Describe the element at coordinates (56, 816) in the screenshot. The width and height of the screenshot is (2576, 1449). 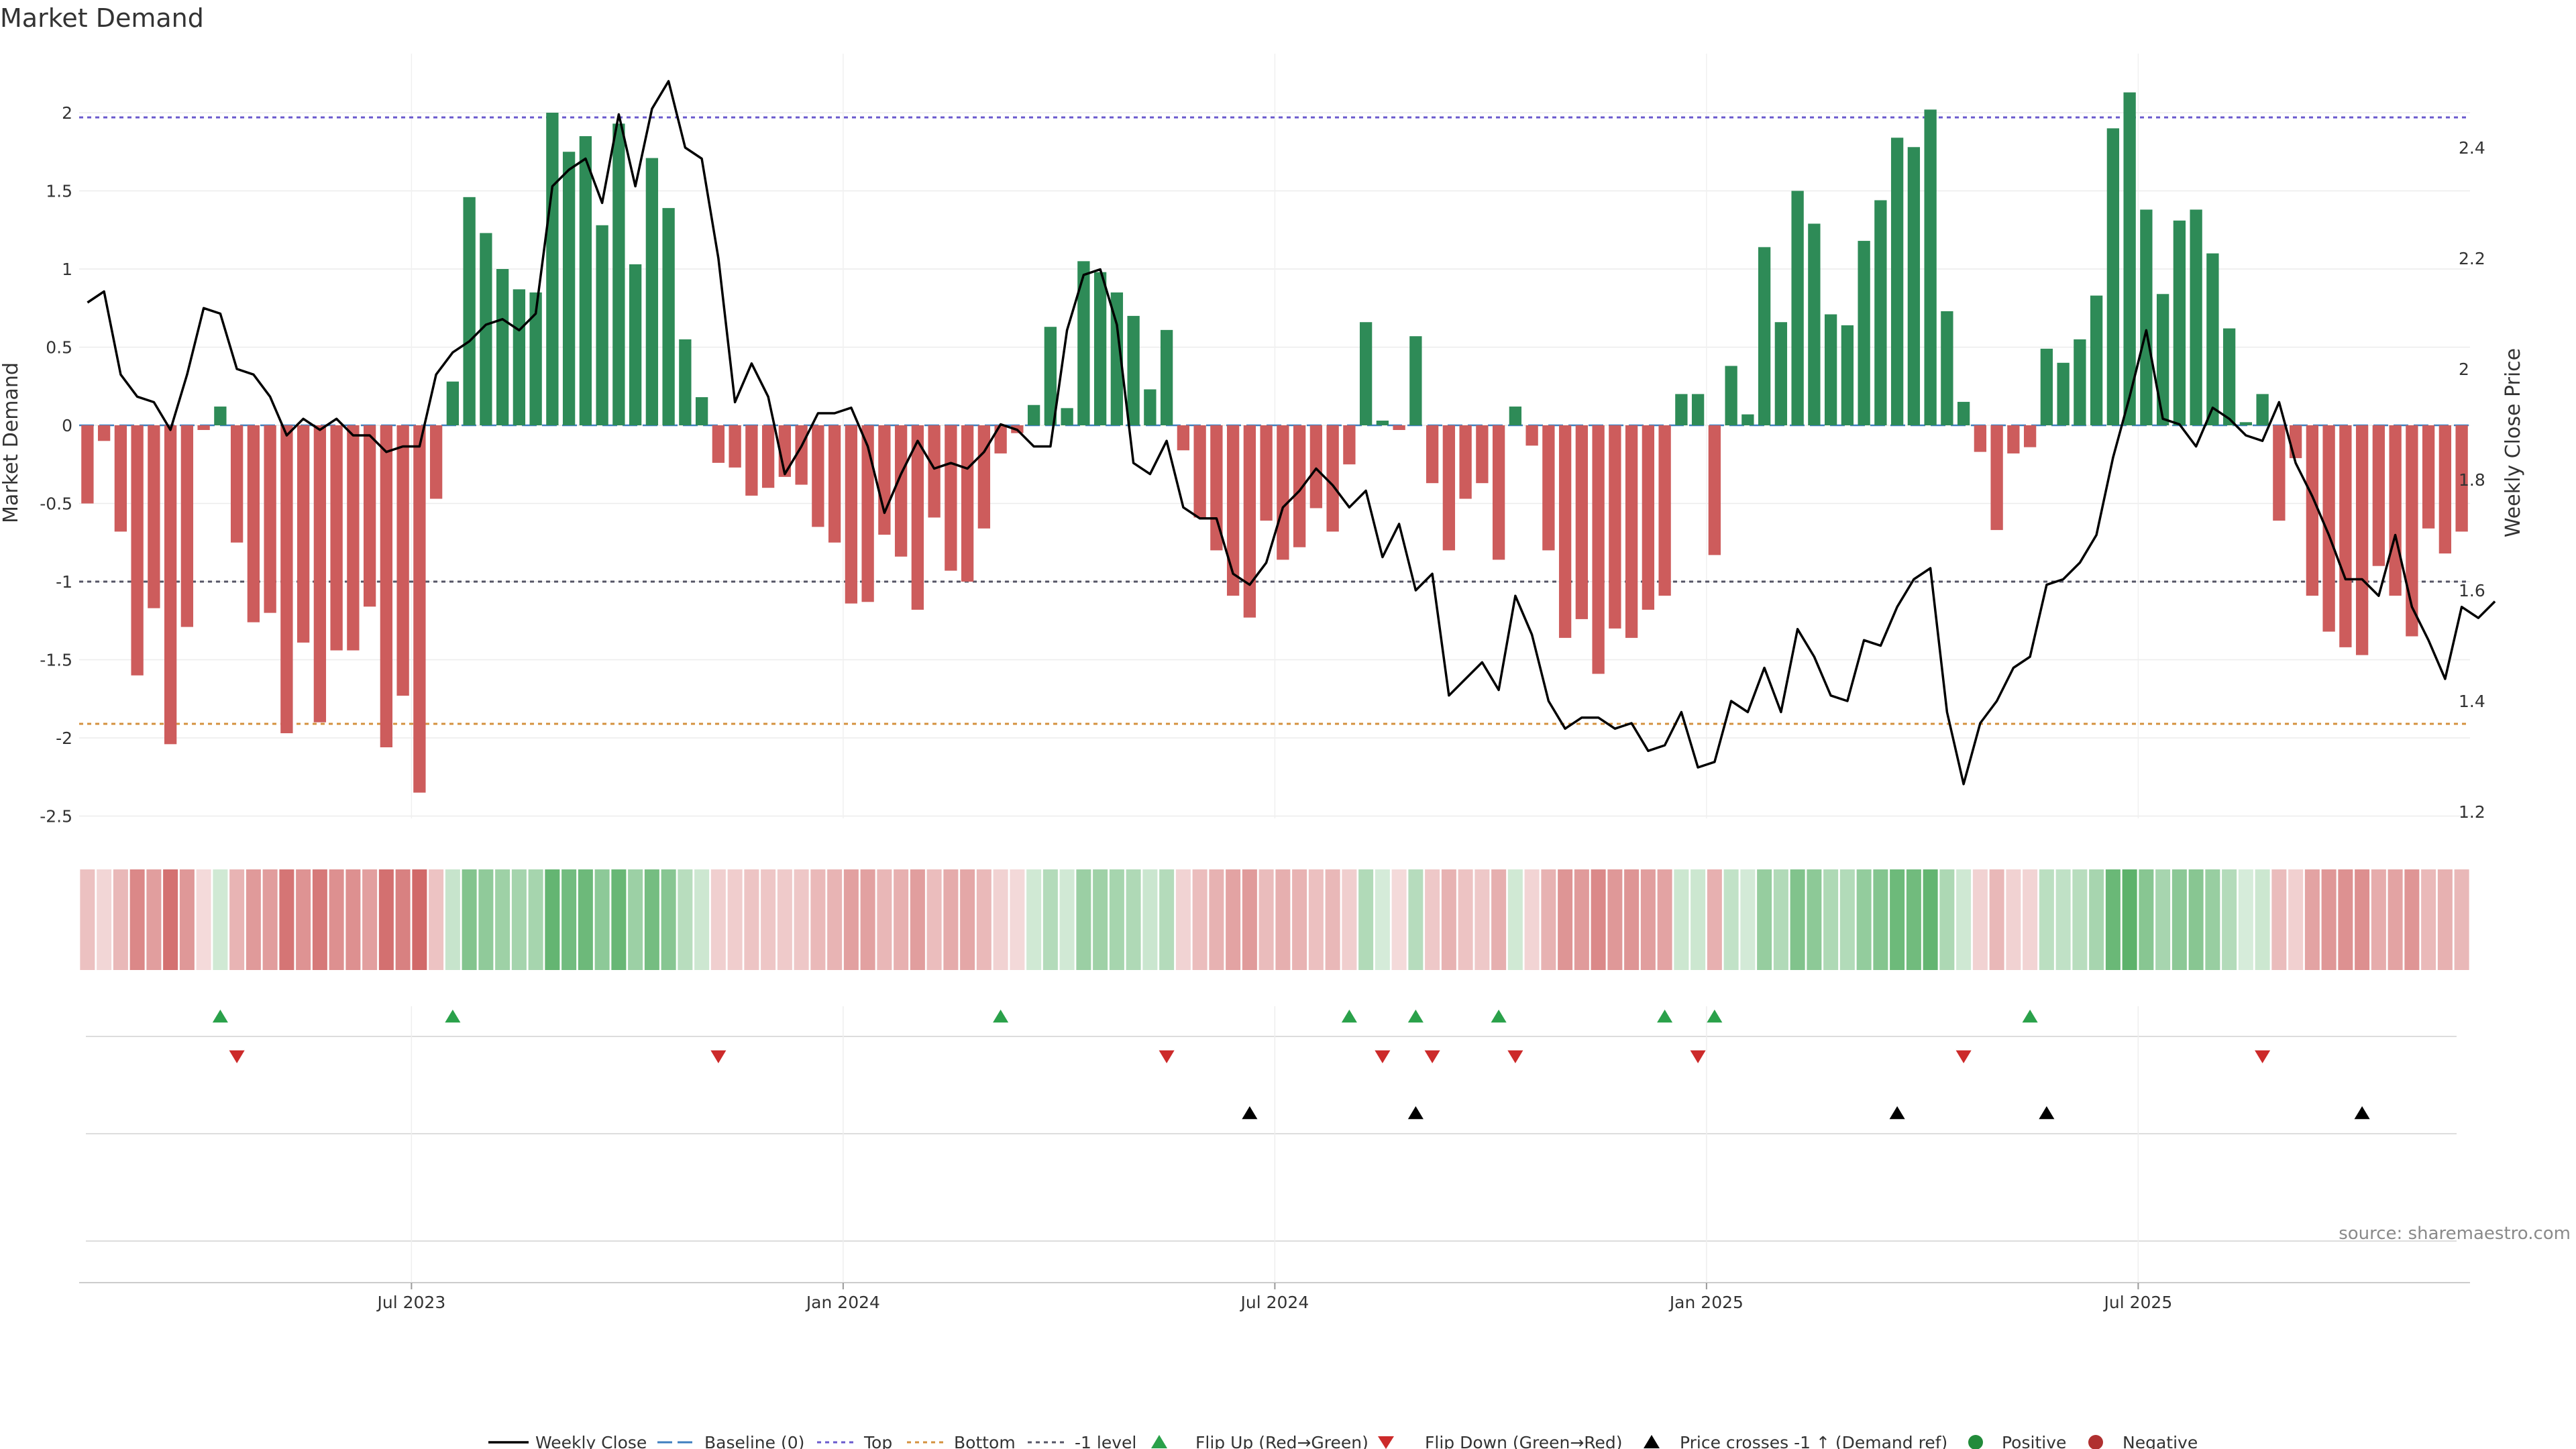
I see `y-tick-label: -2.5` at that location.